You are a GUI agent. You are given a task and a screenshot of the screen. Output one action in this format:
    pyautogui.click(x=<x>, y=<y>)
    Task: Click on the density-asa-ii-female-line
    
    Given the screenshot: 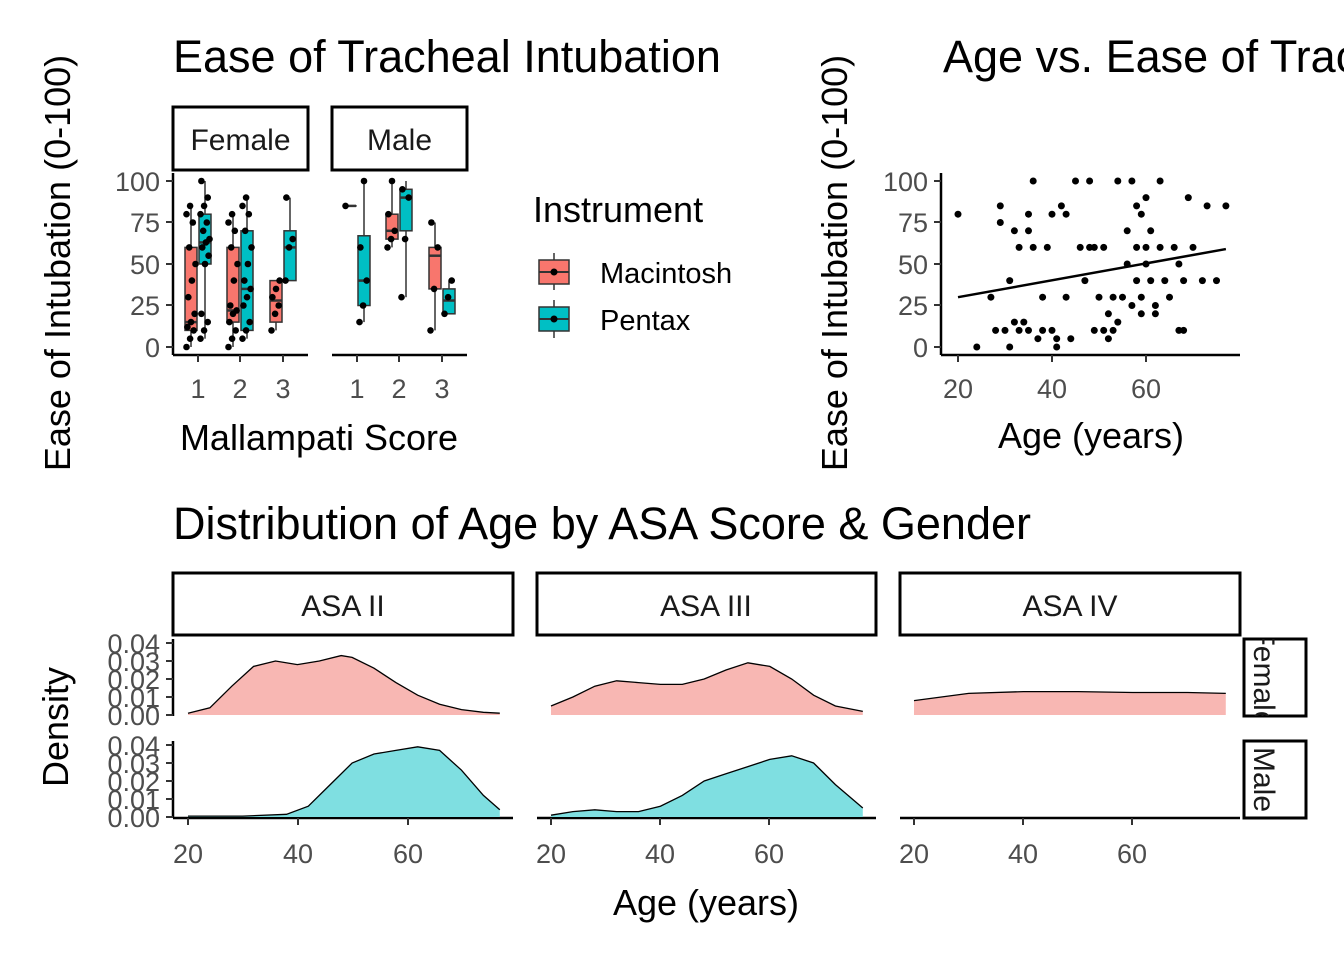 What is the action you would take?
    pyautogui.click(x=343, y=684)
    